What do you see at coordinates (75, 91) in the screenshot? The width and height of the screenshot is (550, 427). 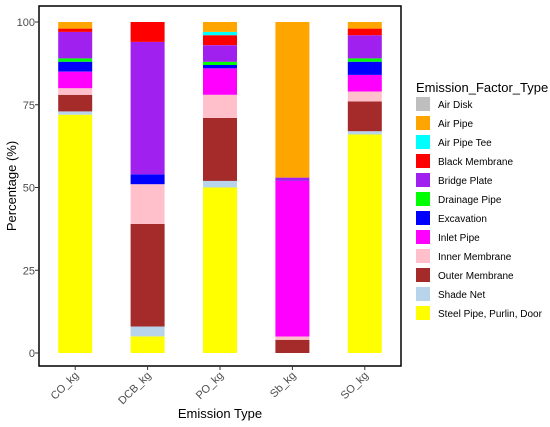 I see `bar-co-kg-inner-membrane` at bounding box center [75, 91].